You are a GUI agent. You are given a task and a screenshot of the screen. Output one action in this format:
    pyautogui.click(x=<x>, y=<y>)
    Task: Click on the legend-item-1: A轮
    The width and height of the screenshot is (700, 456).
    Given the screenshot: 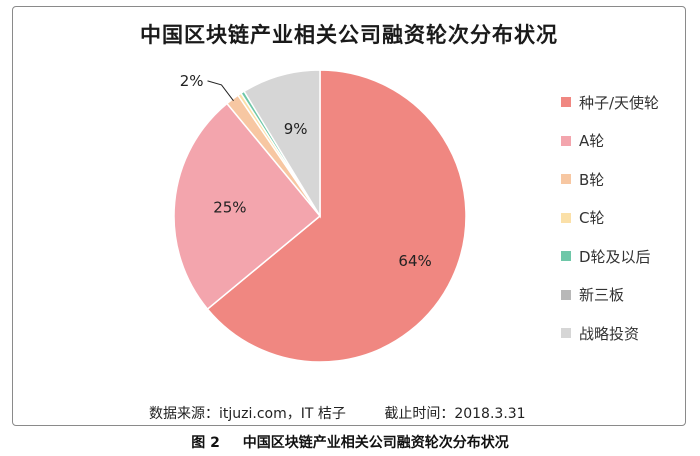 What is the action you would take?
    pyautogui.click(x=610, y=141)
    